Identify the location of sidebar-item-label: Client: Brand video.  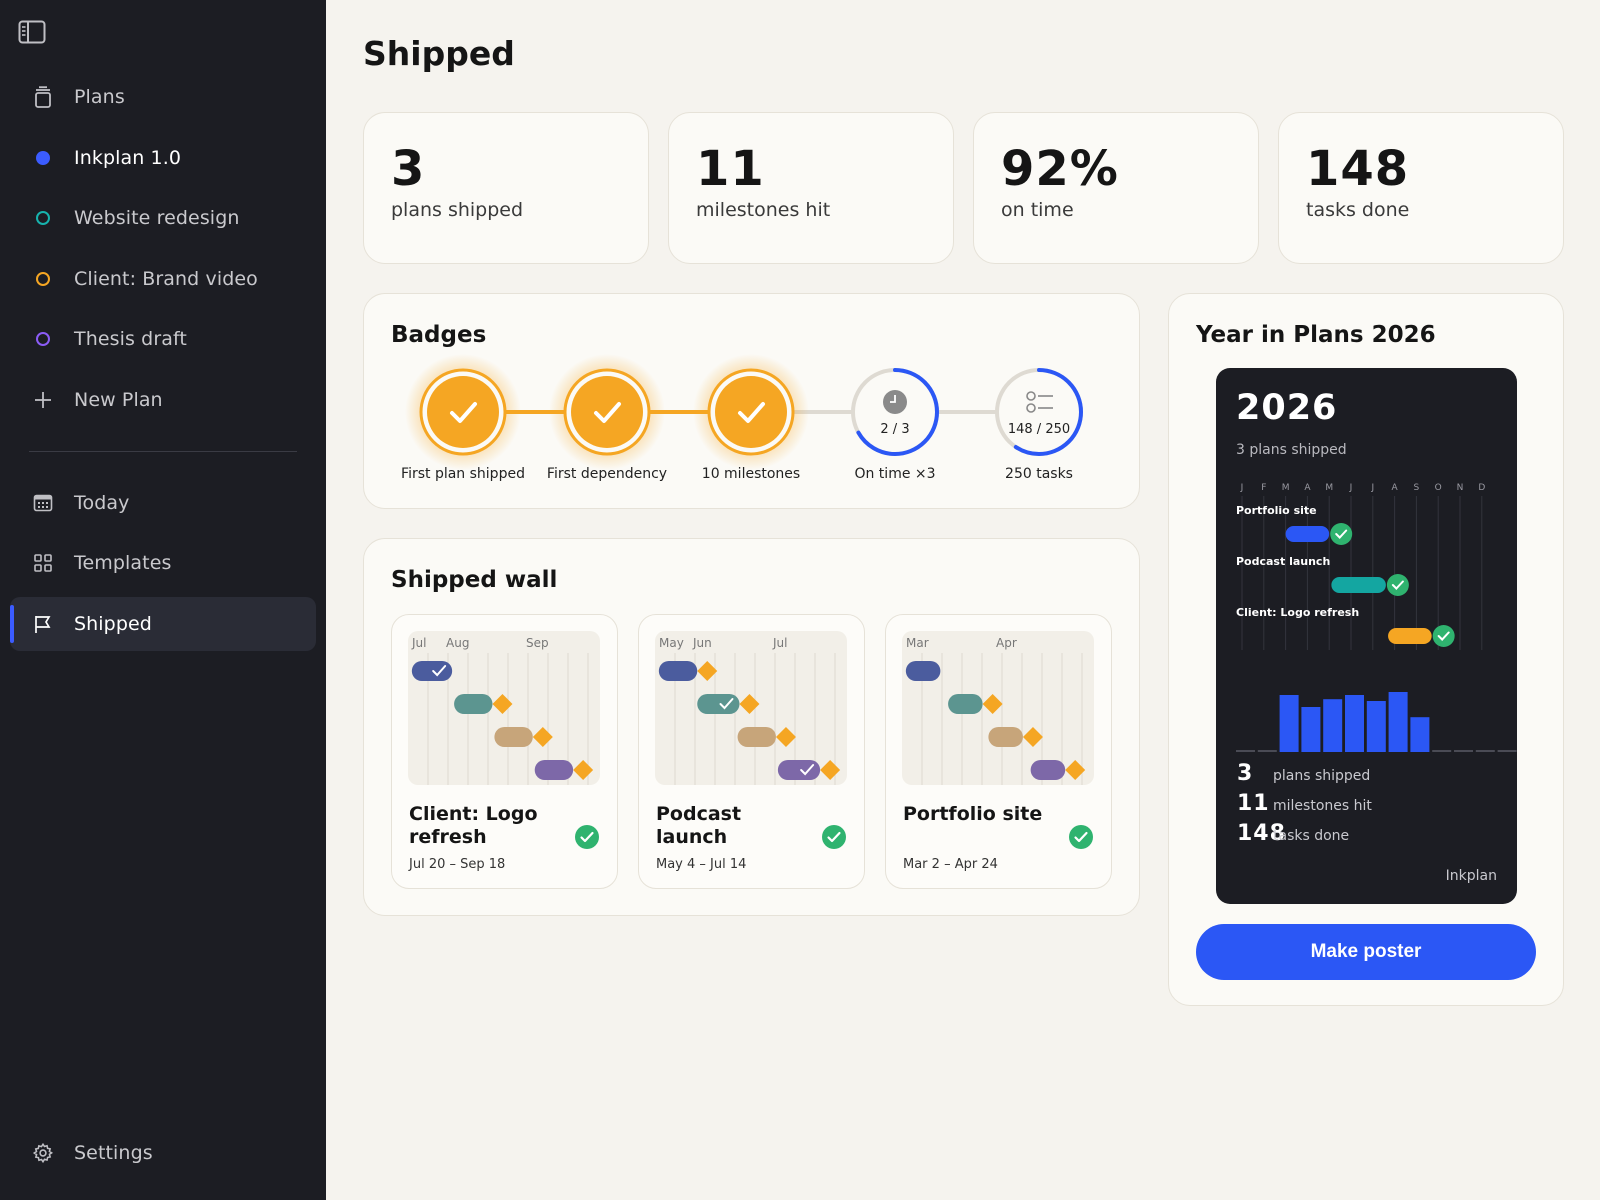
(166, 279).